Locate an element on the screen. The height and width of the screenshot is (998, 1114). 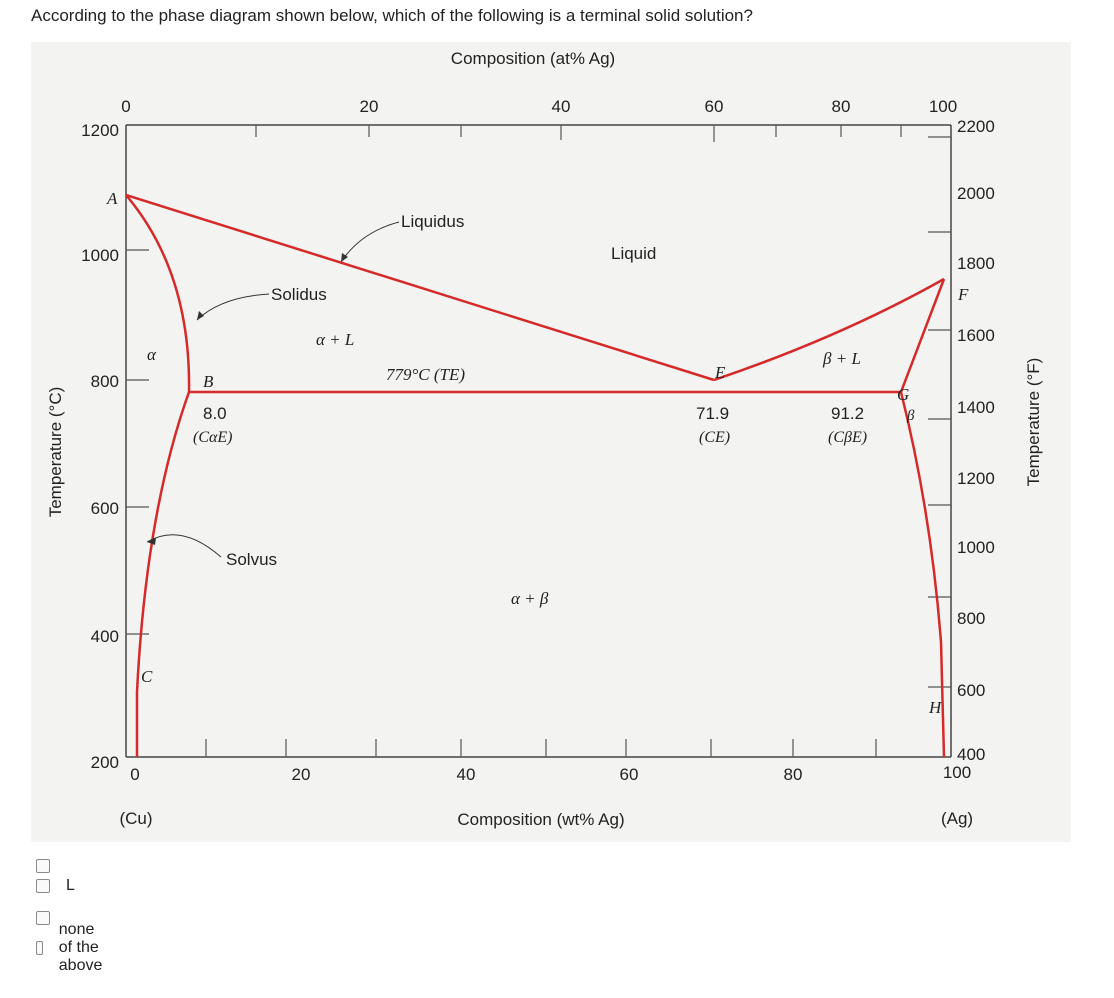
alpha-l-region-label: α + L is located at coordinates (335, 339).